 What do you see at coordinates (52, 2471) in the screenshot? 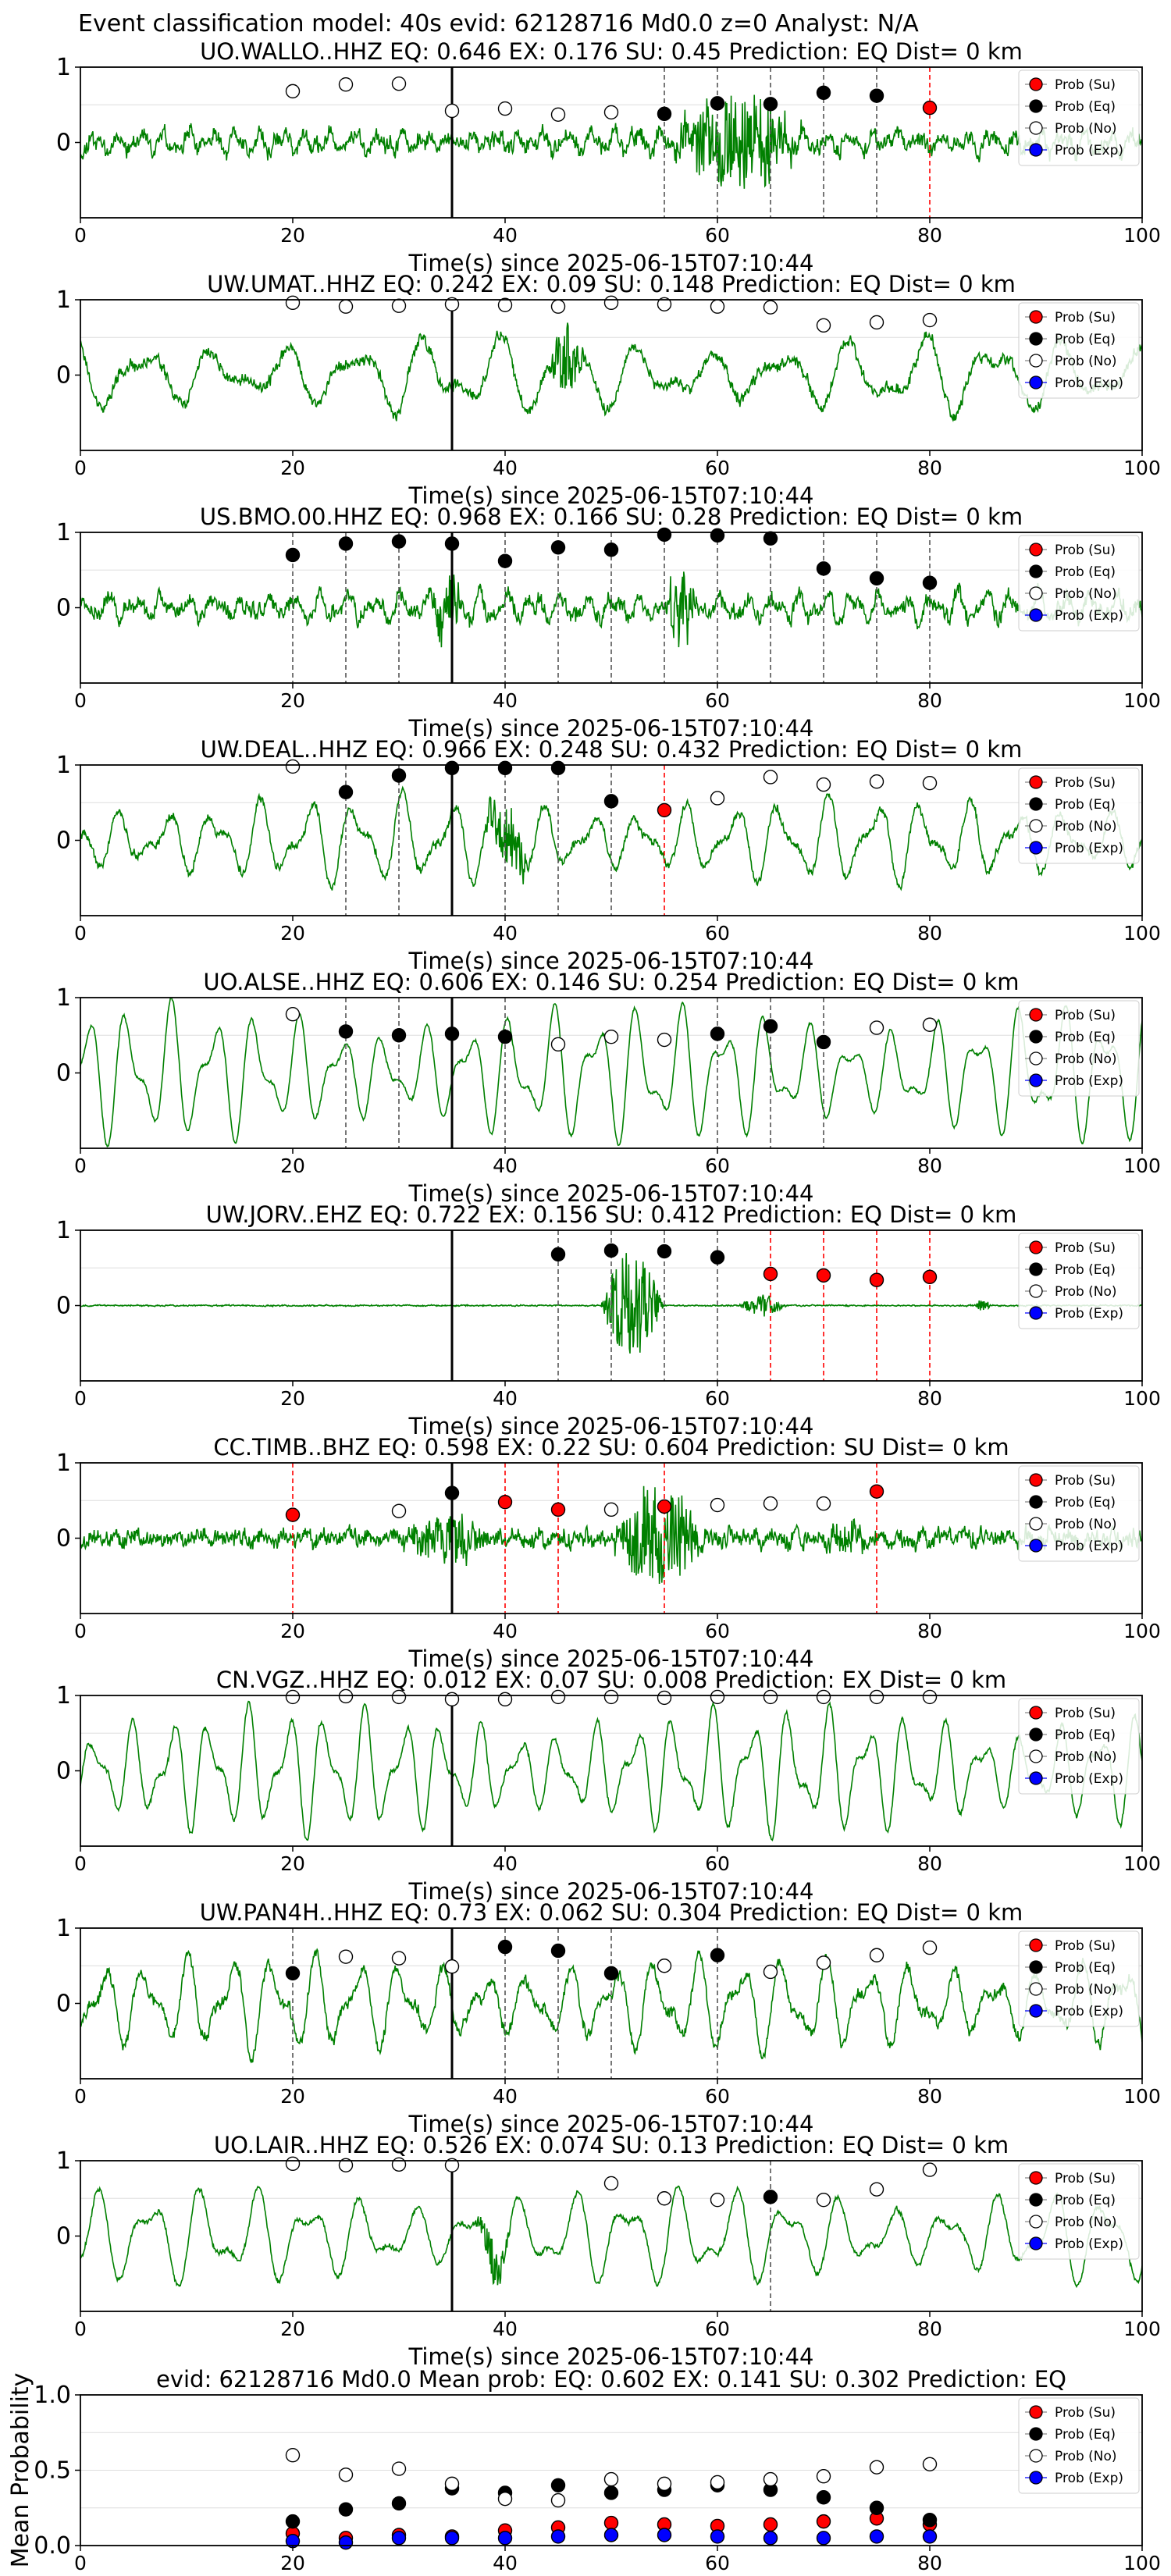
I see `y-tick-label: 0.5` at bounding box center [52, 2471].